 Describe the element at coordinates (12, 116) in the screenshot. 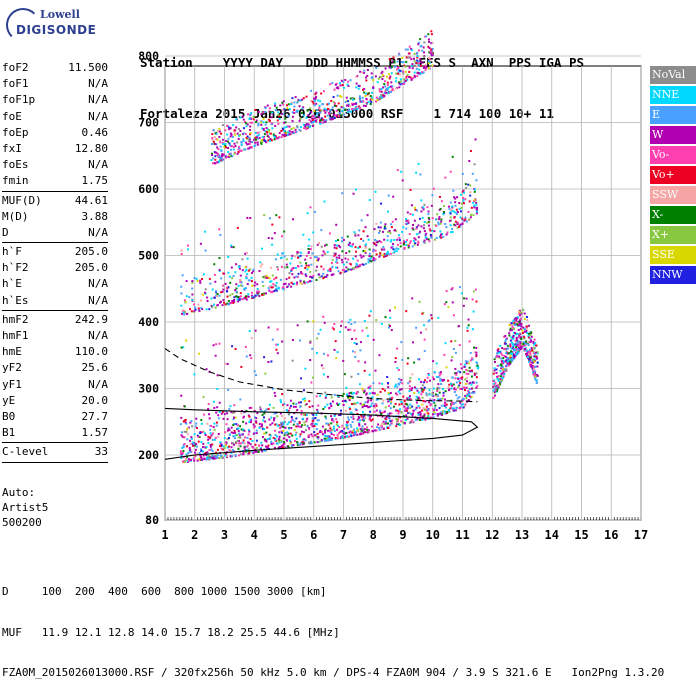

I see `param-name: foE` at that location.